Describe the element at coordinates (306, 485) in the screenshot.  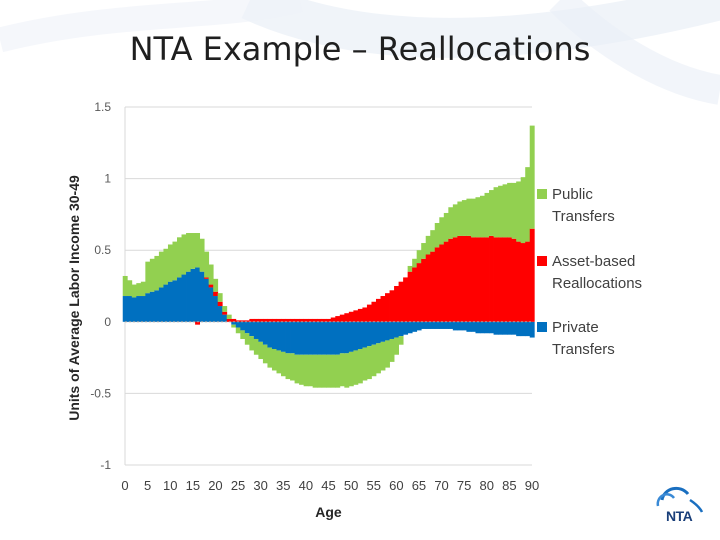
I see `x-tick-label: 40` at that location.